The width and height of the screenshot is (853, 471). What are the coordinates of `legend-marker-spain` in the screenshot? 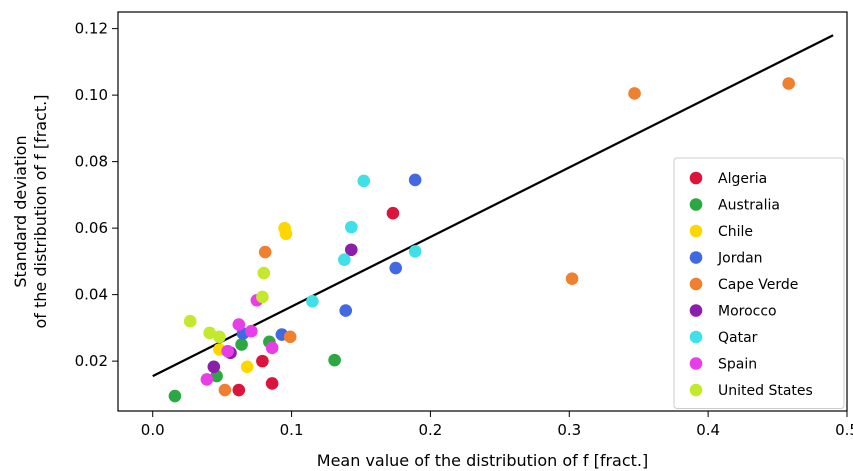 It's located at (696, 363).